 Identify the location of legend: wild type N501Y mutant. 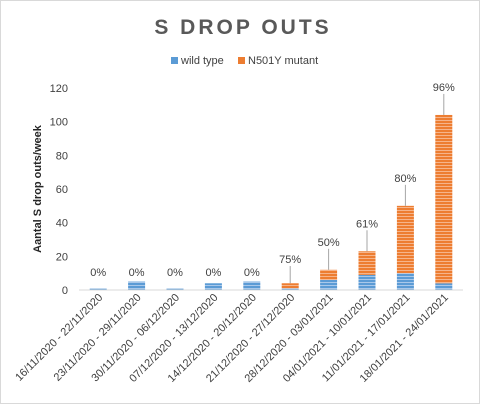
(244, 61).